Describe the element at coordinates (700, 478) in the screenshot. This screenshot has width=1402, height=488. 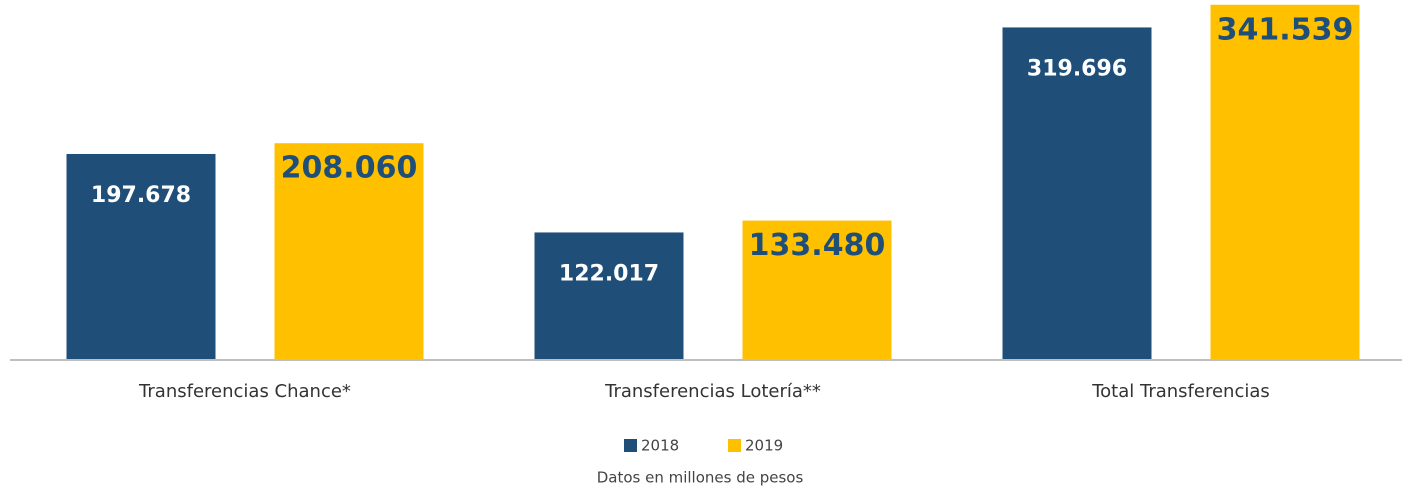
I see `note: Datos en millones de pesos` at that location.